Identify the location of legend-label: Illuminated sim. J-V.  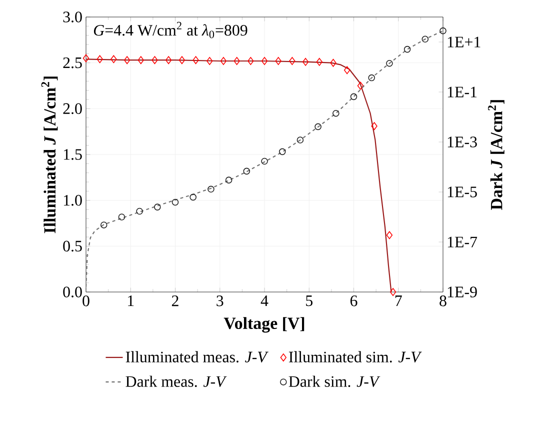
(355, 356).